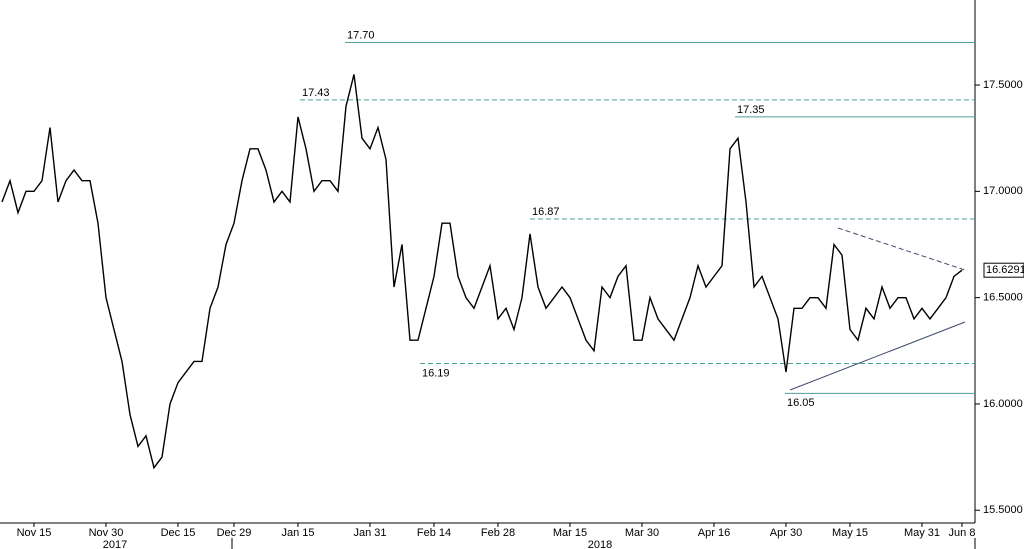 Image resolution: width=1024 pixels, height=549 pixels. Describe the element at coordinates (434, 533) in the screenshot. I see `x-tick-label: Feb 14` at that location.